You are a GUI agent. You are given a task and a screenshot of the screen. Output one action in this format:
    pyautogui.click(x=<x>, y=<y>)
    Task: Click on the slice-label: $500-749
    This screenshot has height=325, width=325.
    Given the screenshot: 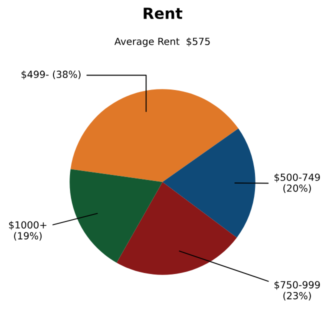 What is the action you would take?
    pyautogui.click(x=297, y=177)
    